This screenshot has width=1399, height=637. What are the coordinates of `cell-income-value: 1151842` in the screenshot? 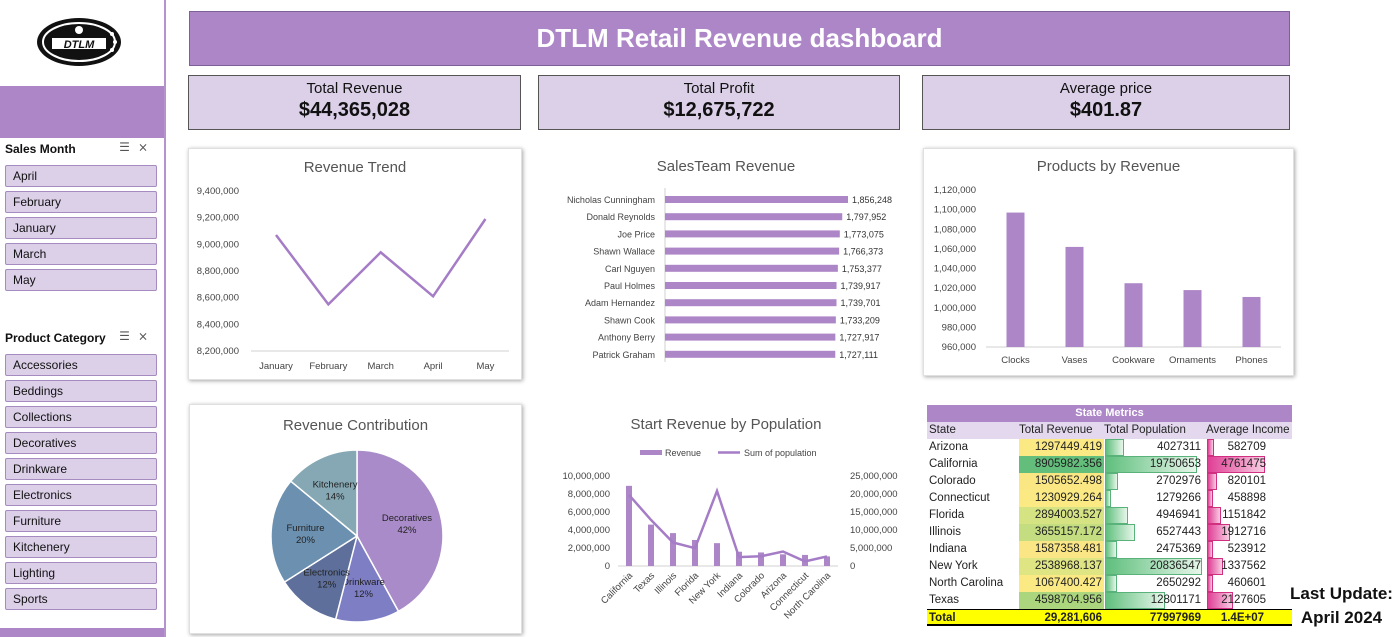 It's located at (1244, 515).